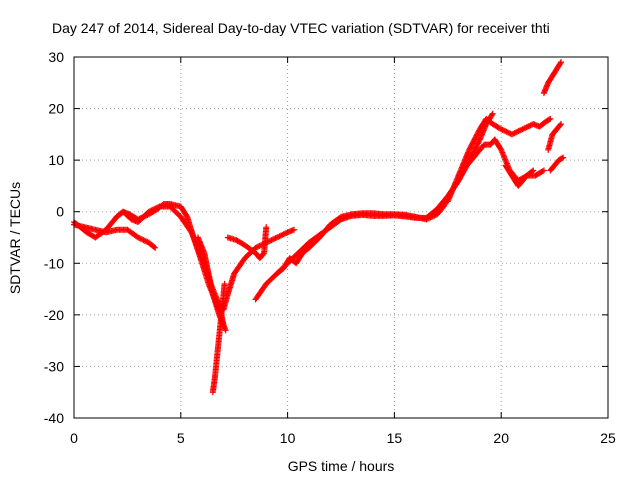 Image resolution: width=640 pixels, height=480 pixels. What do you see at coordinates (56, 109) in the screenshot?
I see `y-tick-label: 20` at bounding box center [56, 109].